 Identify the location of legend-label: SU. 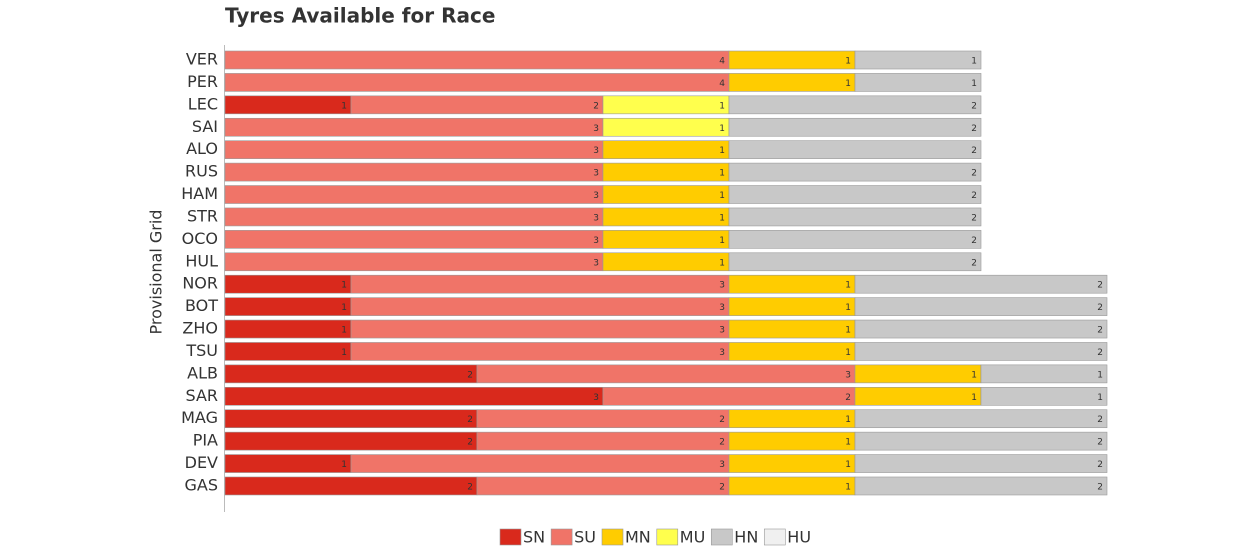
(585, 537).